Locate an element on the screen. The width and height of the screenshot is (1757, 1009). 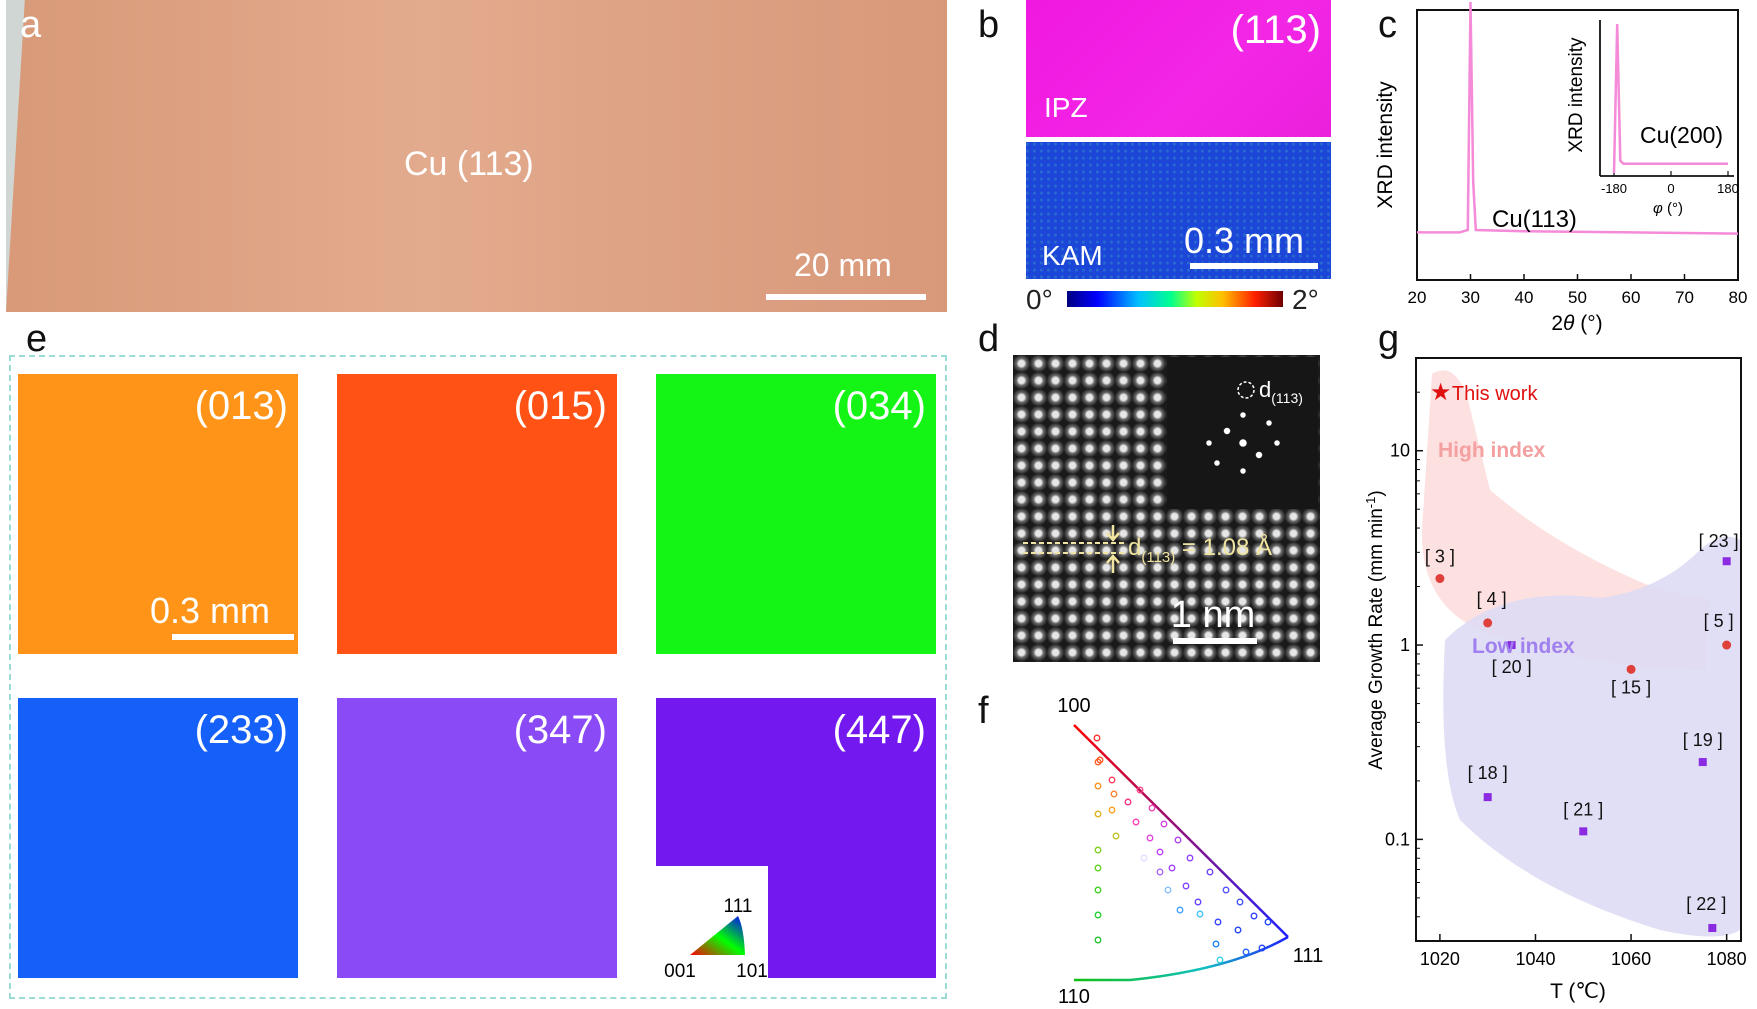
ipf-corner-100: 100 is located at coordinates (1073, 706).